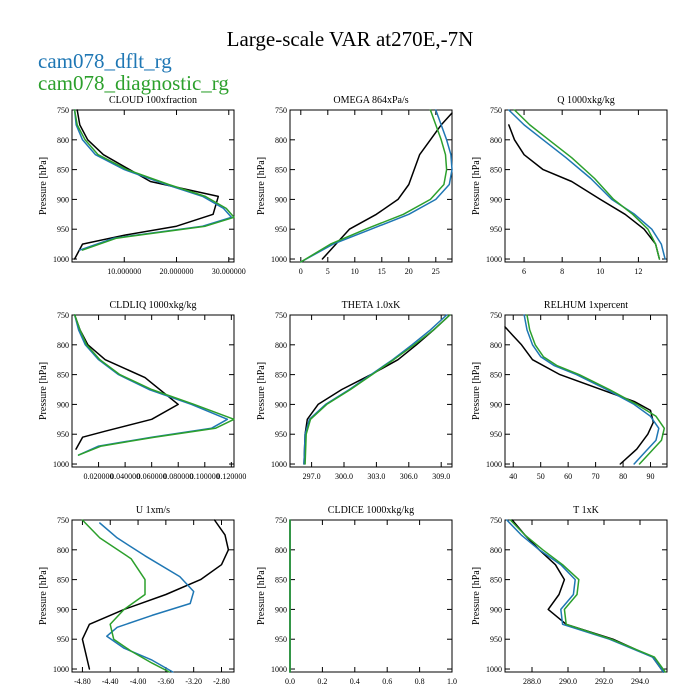  Describe the element at coordinates (152, 476) in the screenshot. I see `x-tick-label: 0.060000` at that location.